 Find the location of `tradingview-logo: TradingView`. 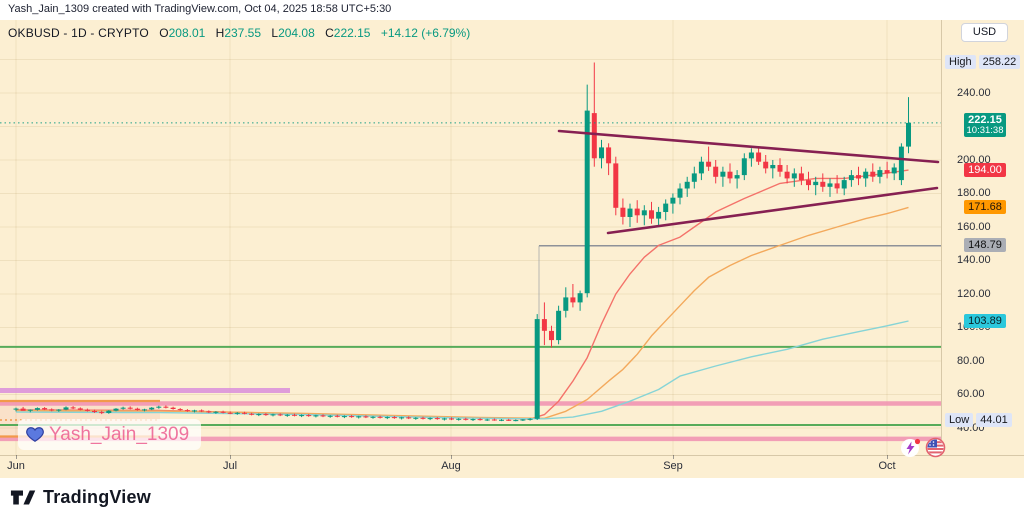

tradingview-logo: TradingView is located at coordinates (80, 497).